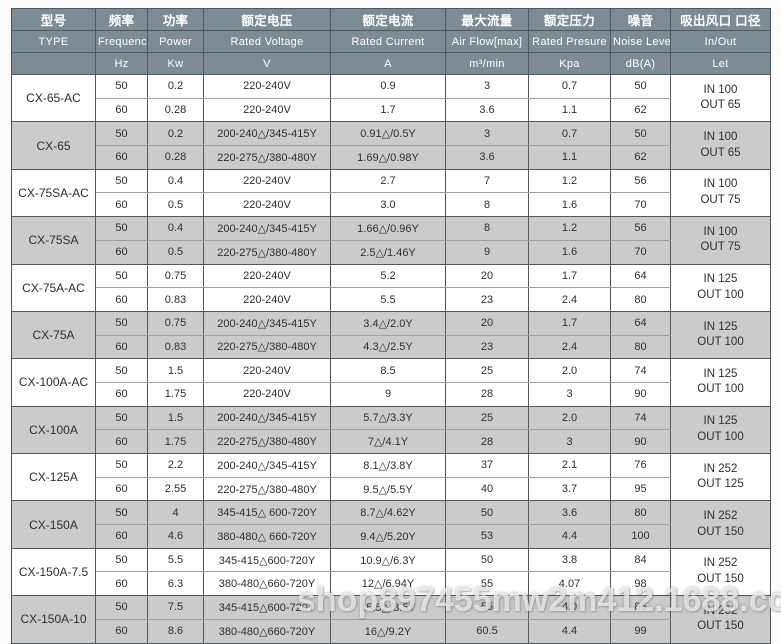 This screenshot has height=644, width=781. What do you see at coordinates (388, 63) in the screenshot?
I see `header-rated-current-unit: A` at bounding box center [388, 63].